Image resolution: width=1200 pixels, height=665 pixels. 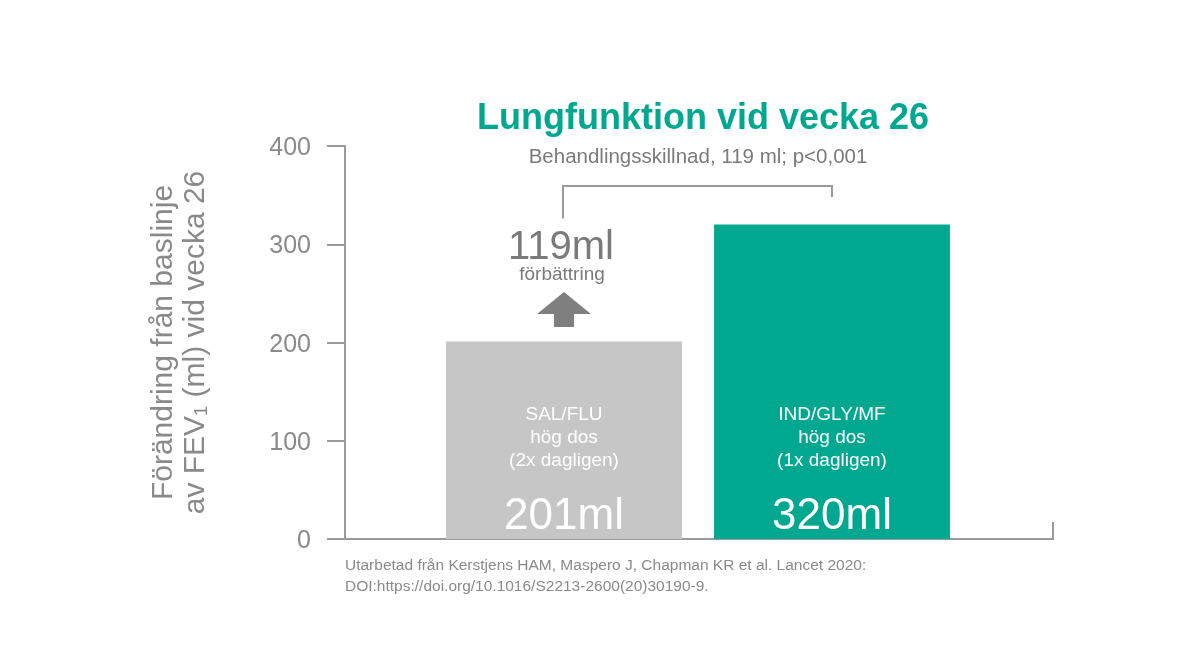 I want to click on text: Utarbetad från Kerstjens HAM, Maspero J, Chapman KR et al. Lancet 2020: DOI:https://doi.org/10.1016/S2213-2600(20)30190-9., so click(x=606, y=575).